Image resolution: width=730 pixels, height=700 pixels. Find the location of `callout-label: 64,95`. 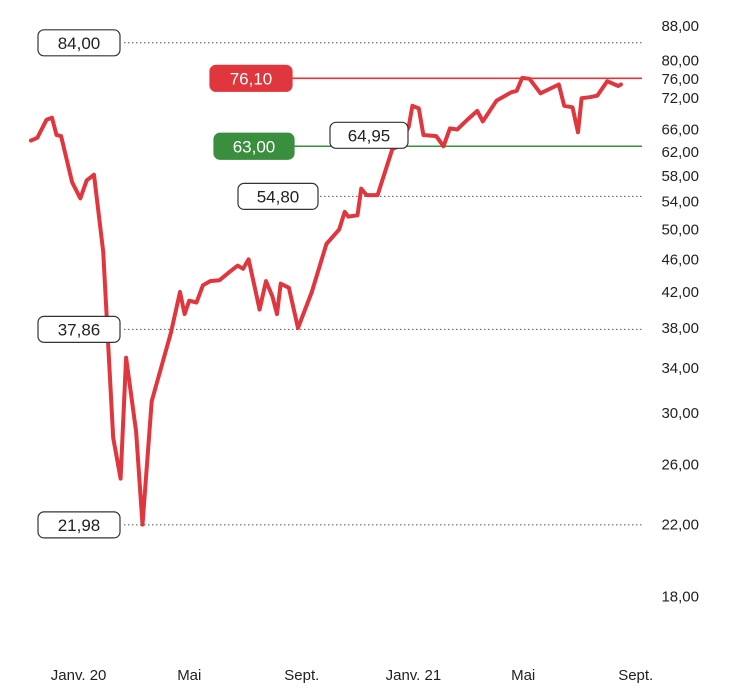

callout-label: 64,95 is located at coordinates (369, 135).